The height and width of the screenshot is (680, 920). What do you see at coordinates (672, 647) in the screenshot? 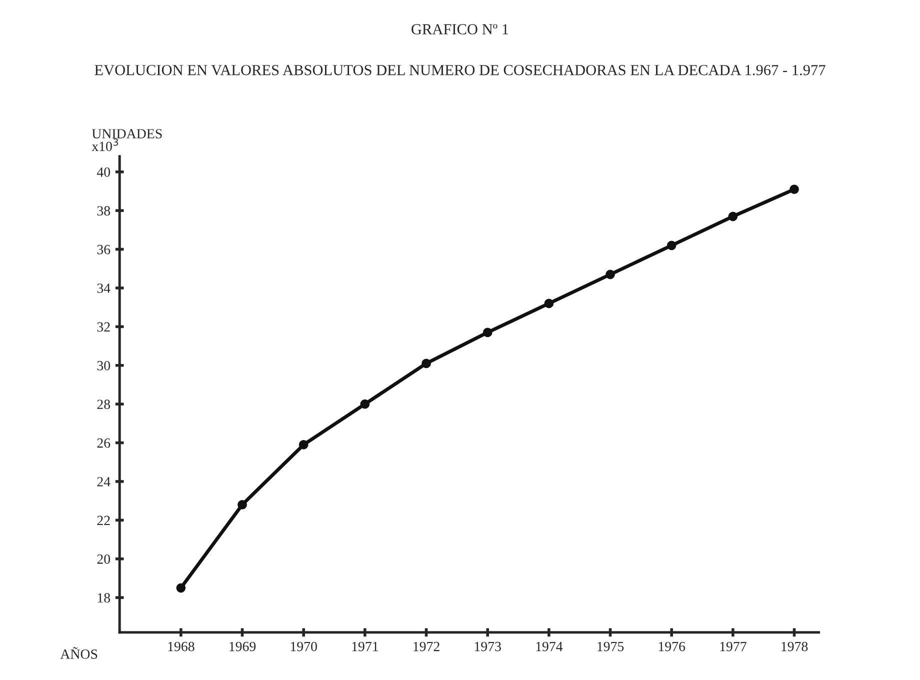
I see `x-tick-label: 1976` at bounding box center [672, 647].